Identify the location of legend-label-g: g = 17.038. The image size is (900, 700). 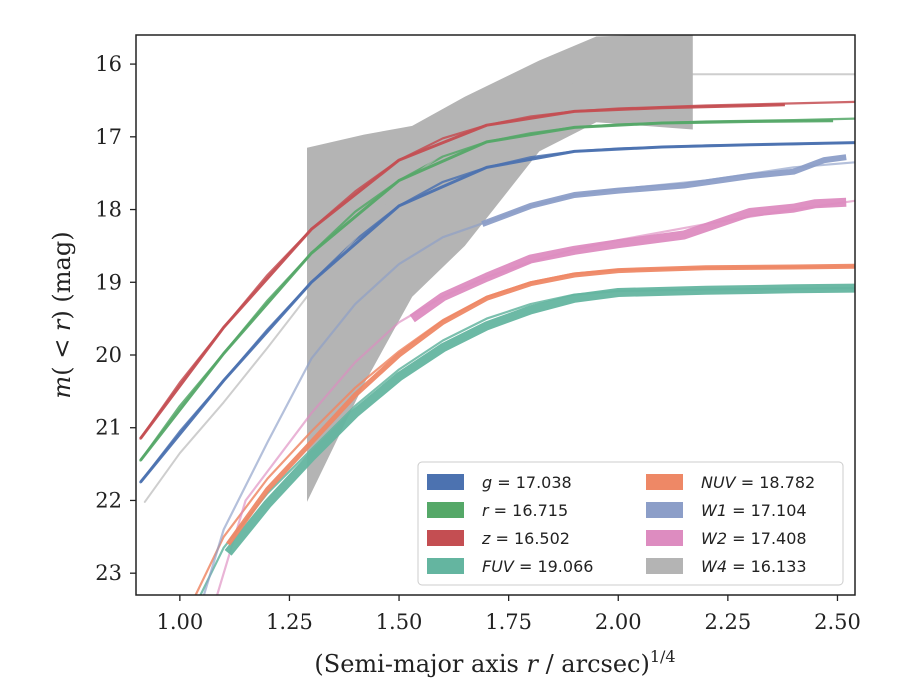
(527, 482).